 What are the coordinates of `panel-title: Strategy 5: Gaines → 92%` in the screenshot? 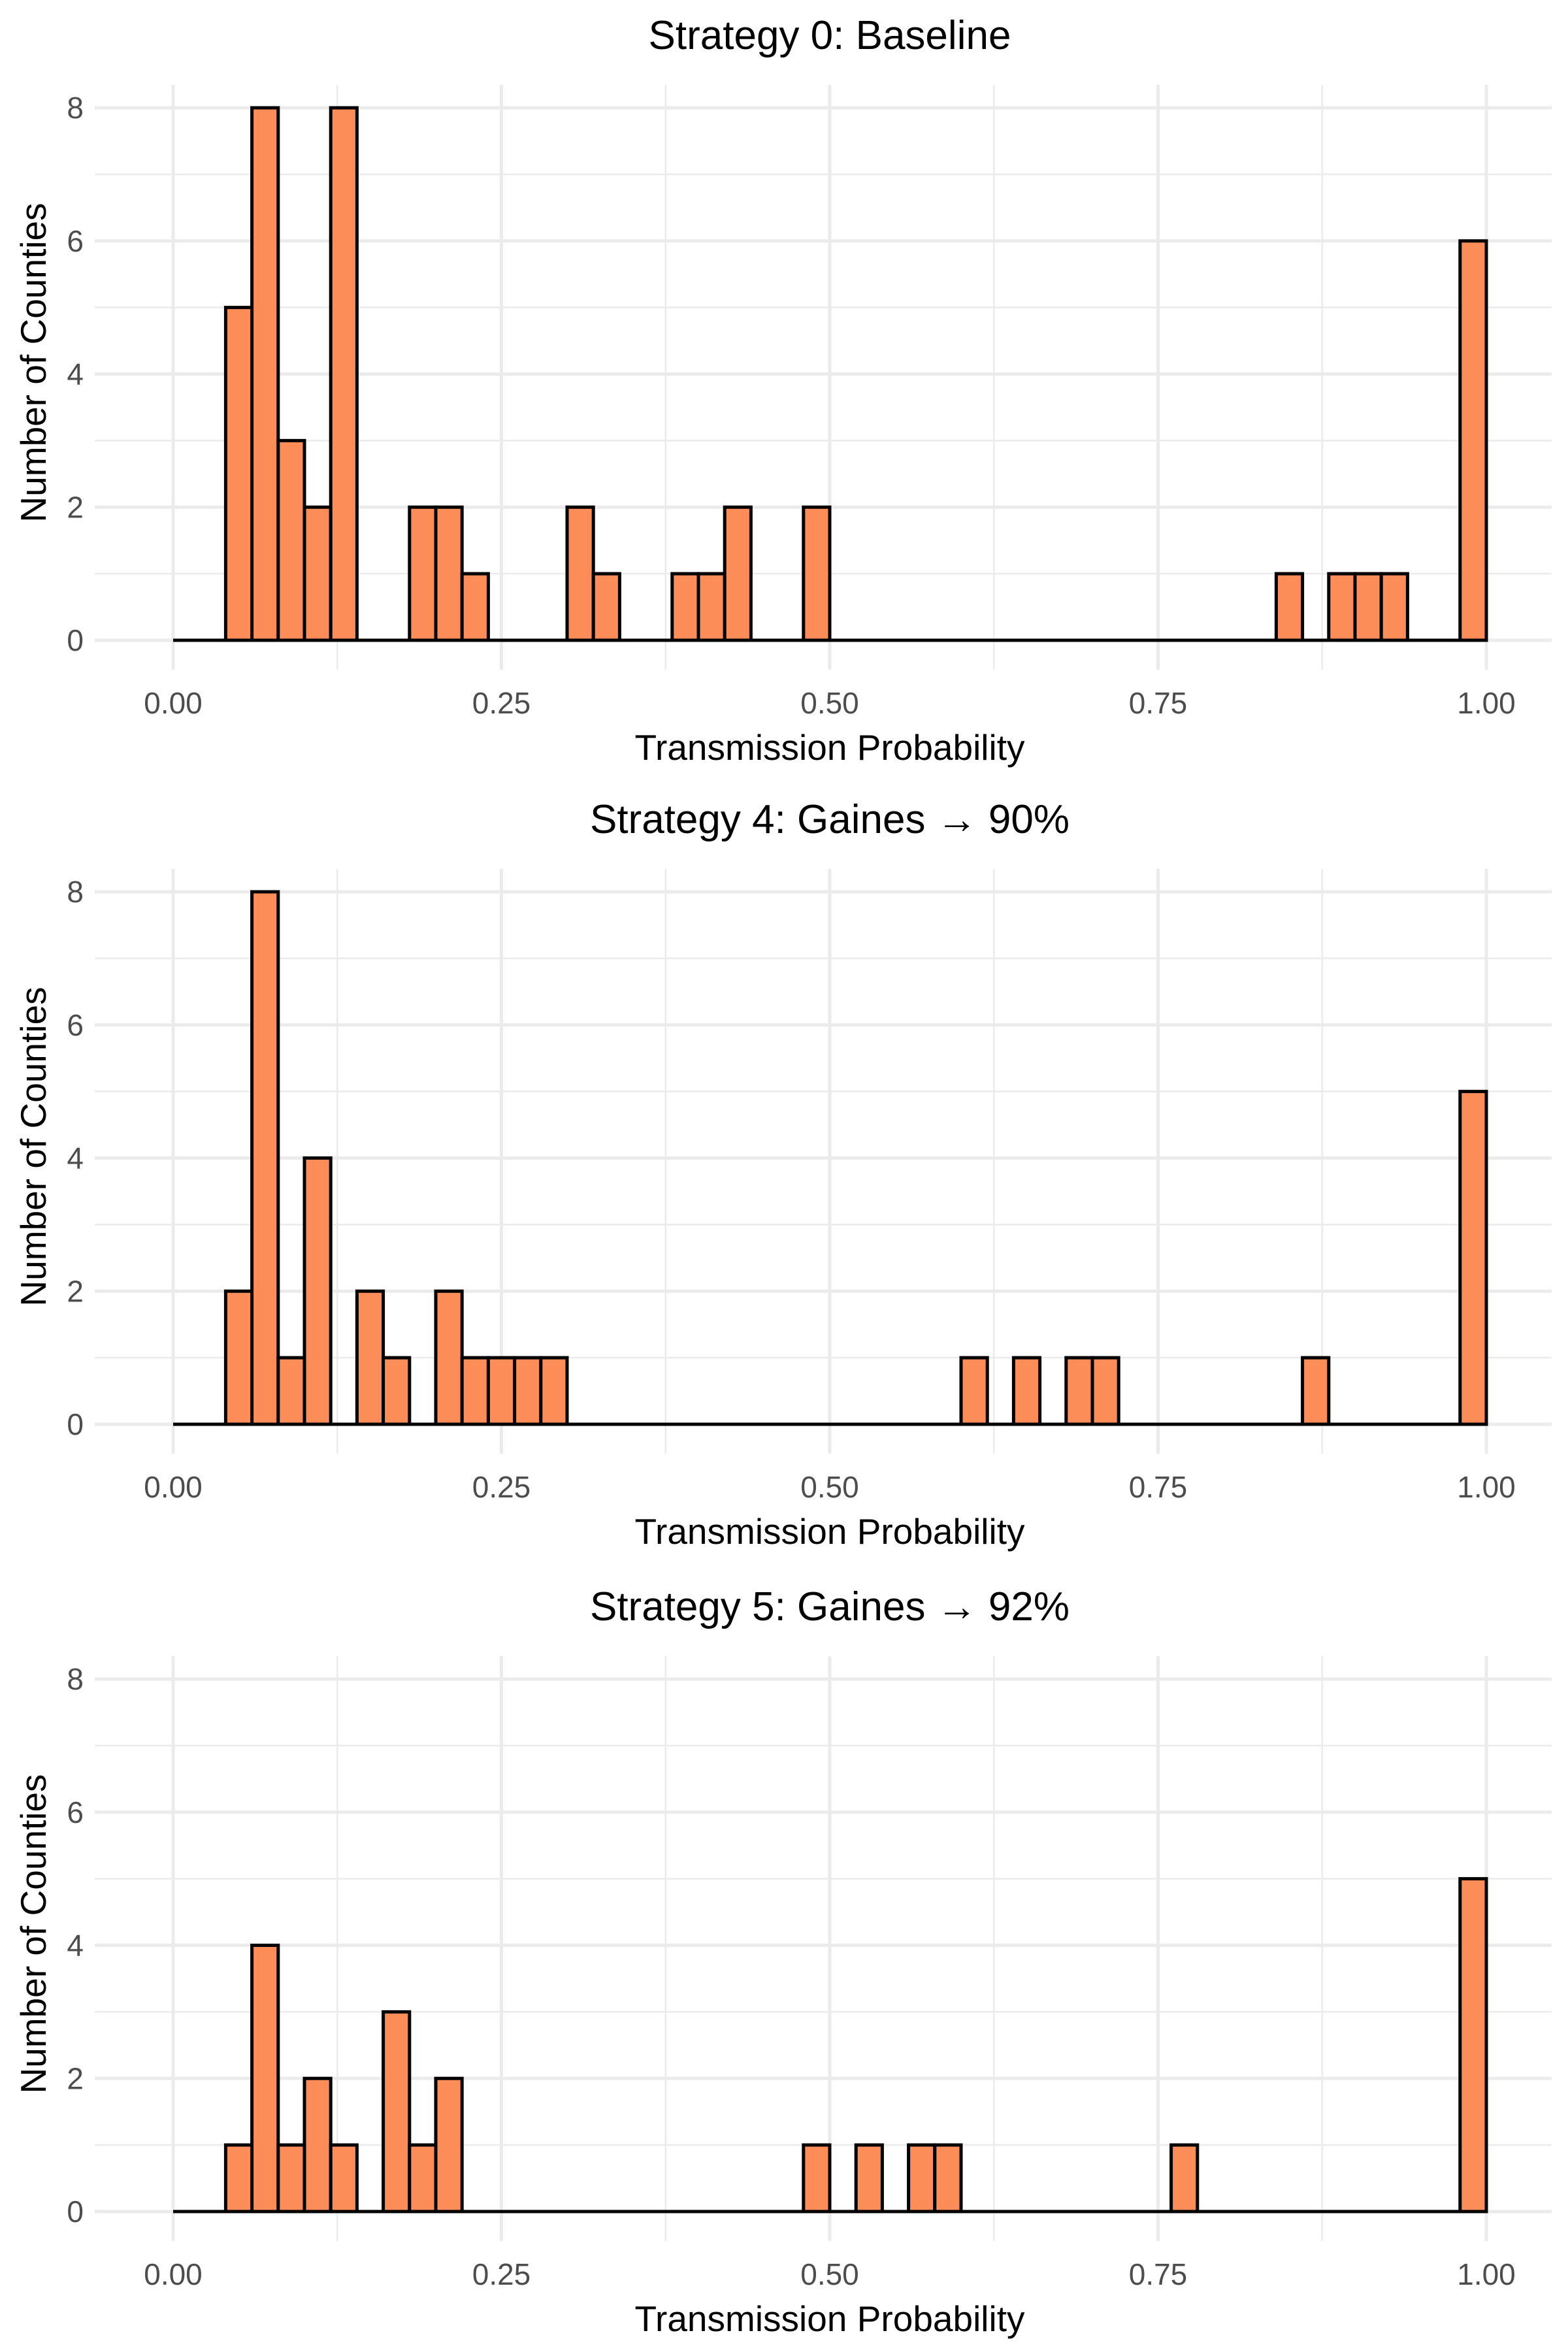 It's located at (830, 1606).